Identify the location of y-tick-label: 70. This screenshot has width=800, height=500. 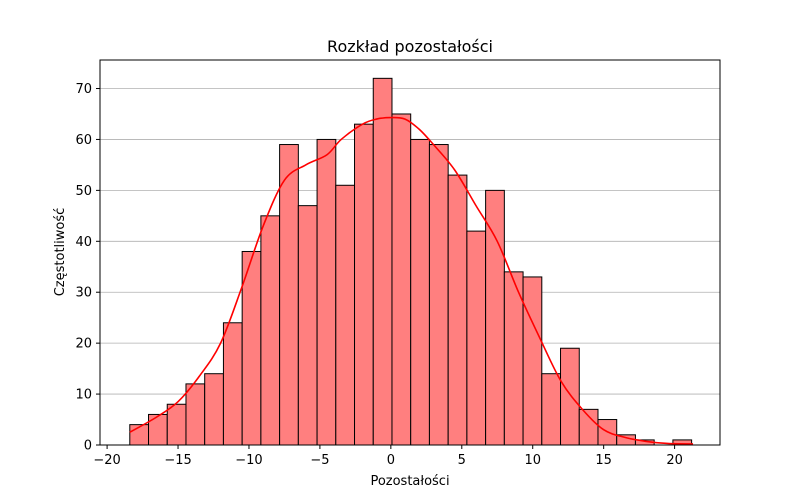
(83, 89).